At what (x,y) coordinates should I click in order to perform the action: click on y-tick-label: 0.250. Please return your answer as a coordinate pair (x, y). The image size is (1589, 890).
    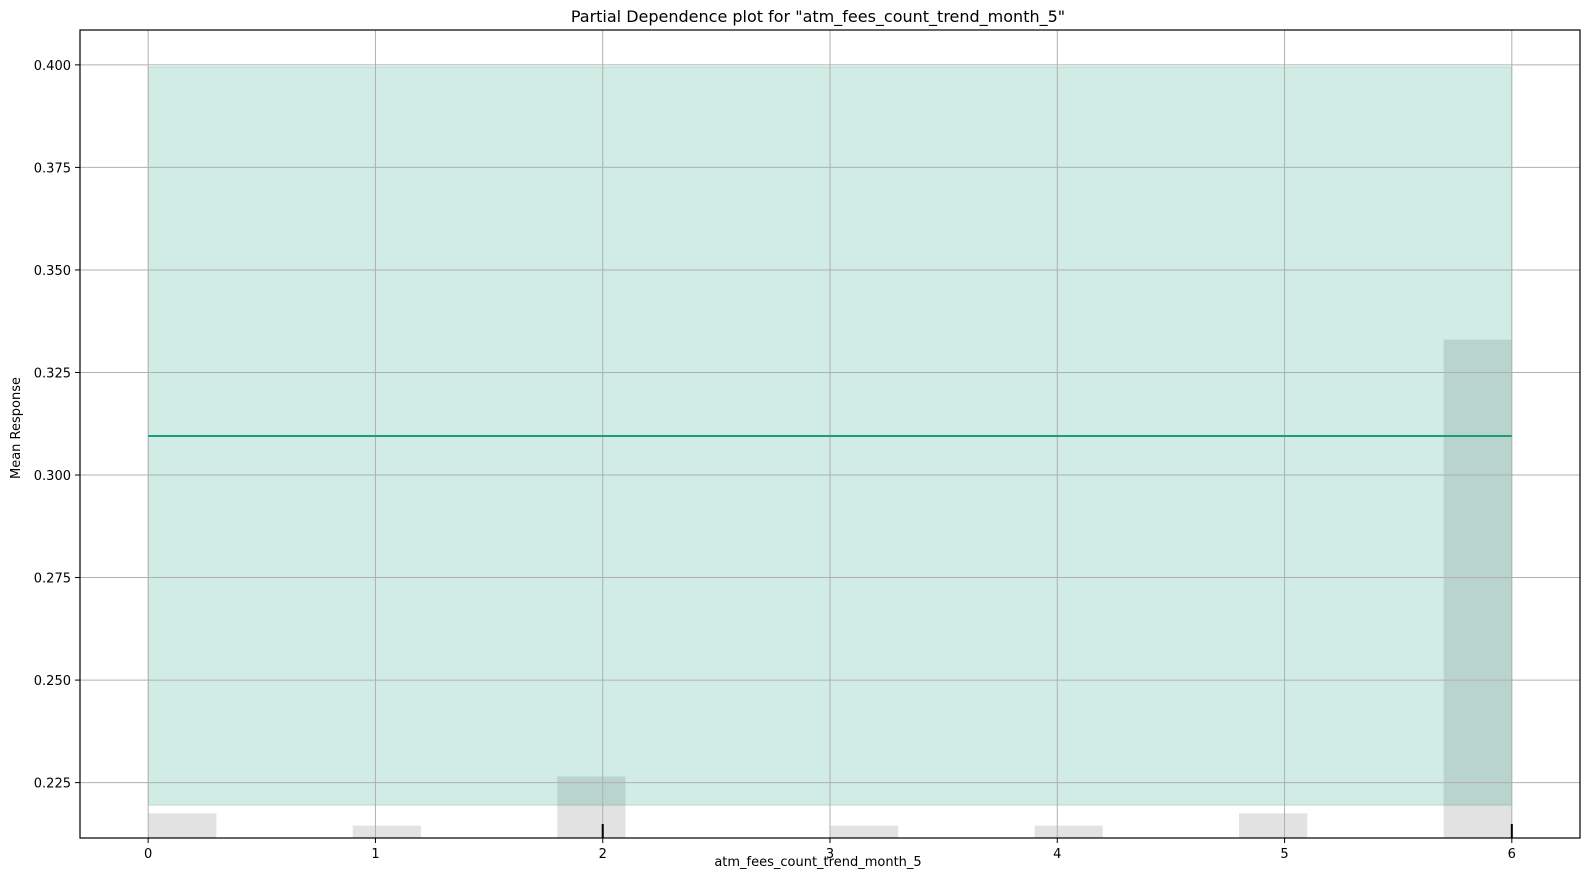
    Looking at the image, I should click on (52, 681).